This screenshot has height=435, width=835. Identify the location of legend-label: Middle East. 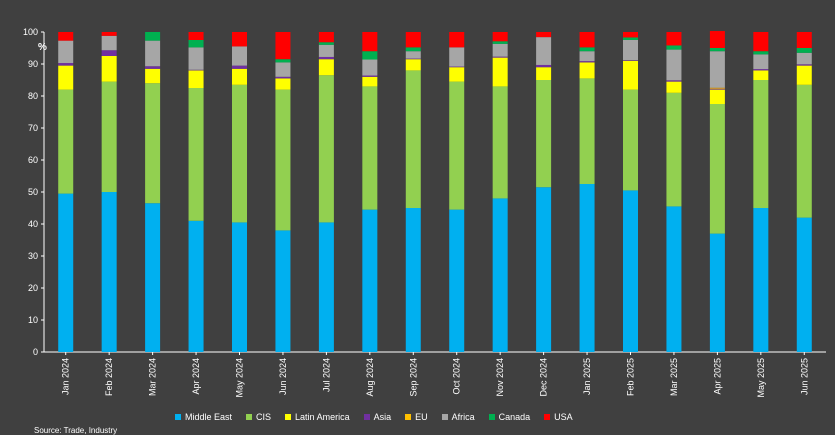
(209, 417).